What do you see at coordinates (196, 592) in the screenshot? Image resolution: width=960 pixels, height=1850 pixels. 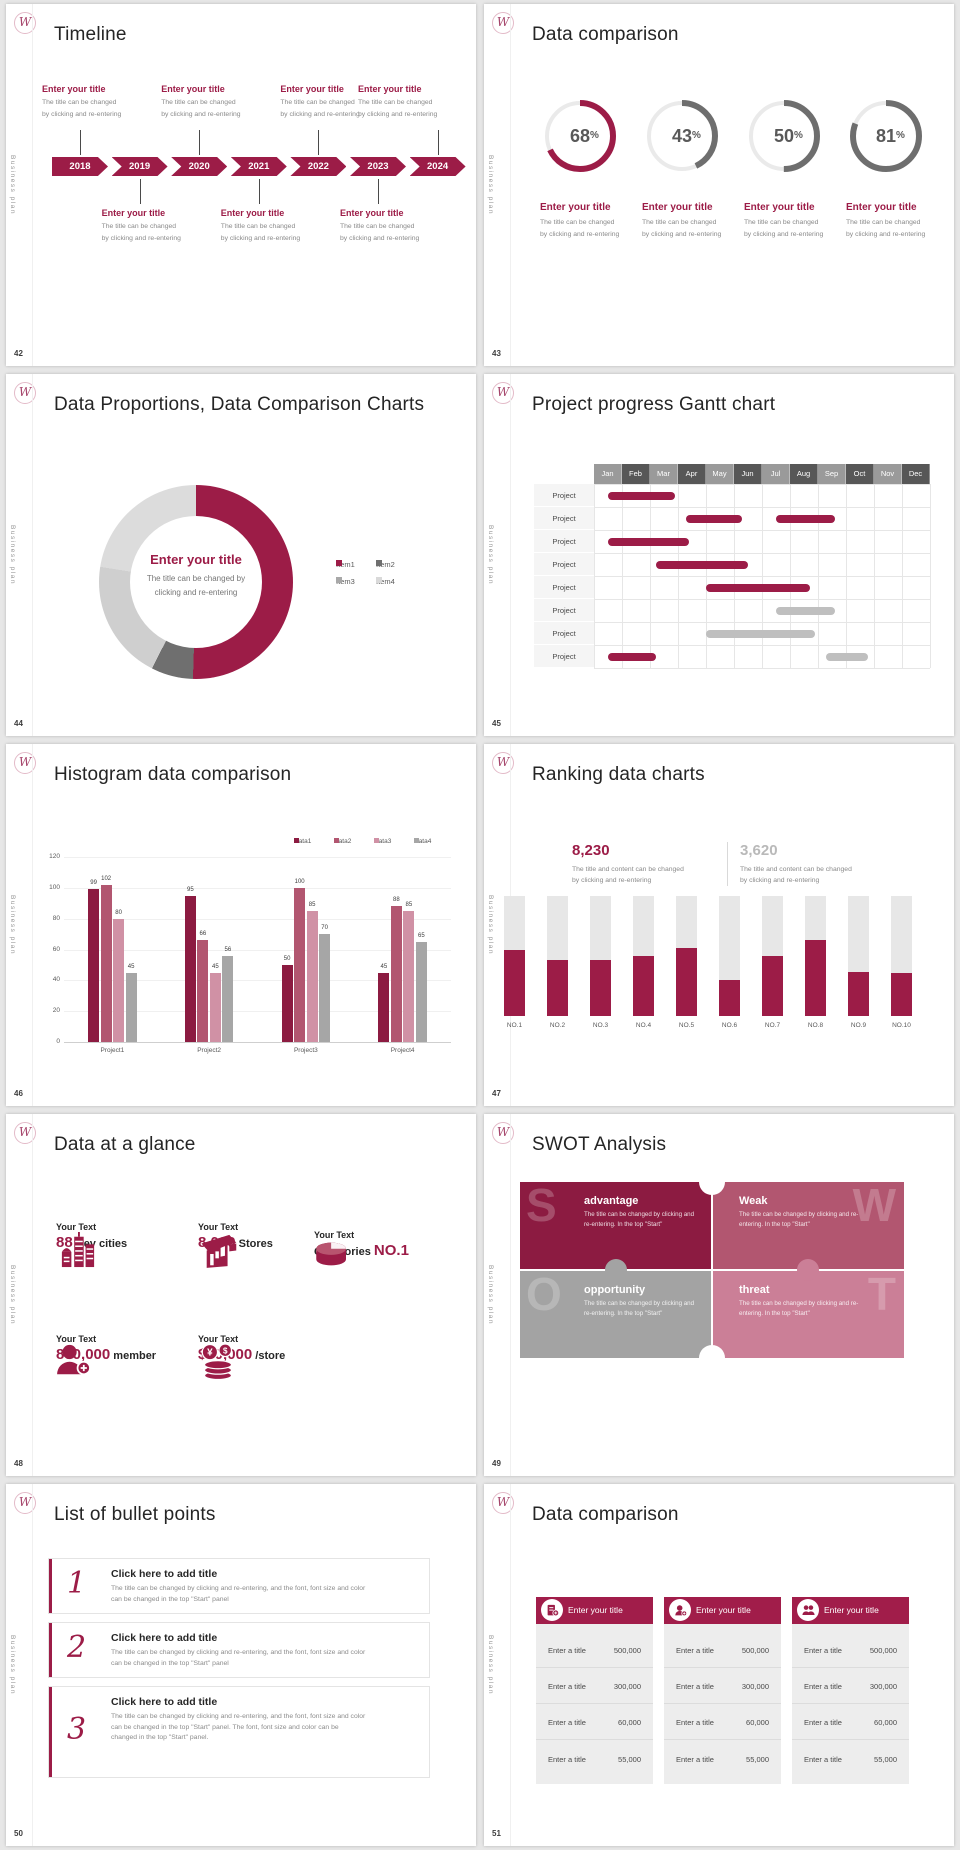 I see `donut-center-desc: clicking and re-entering` at bounding box center [196, 592].